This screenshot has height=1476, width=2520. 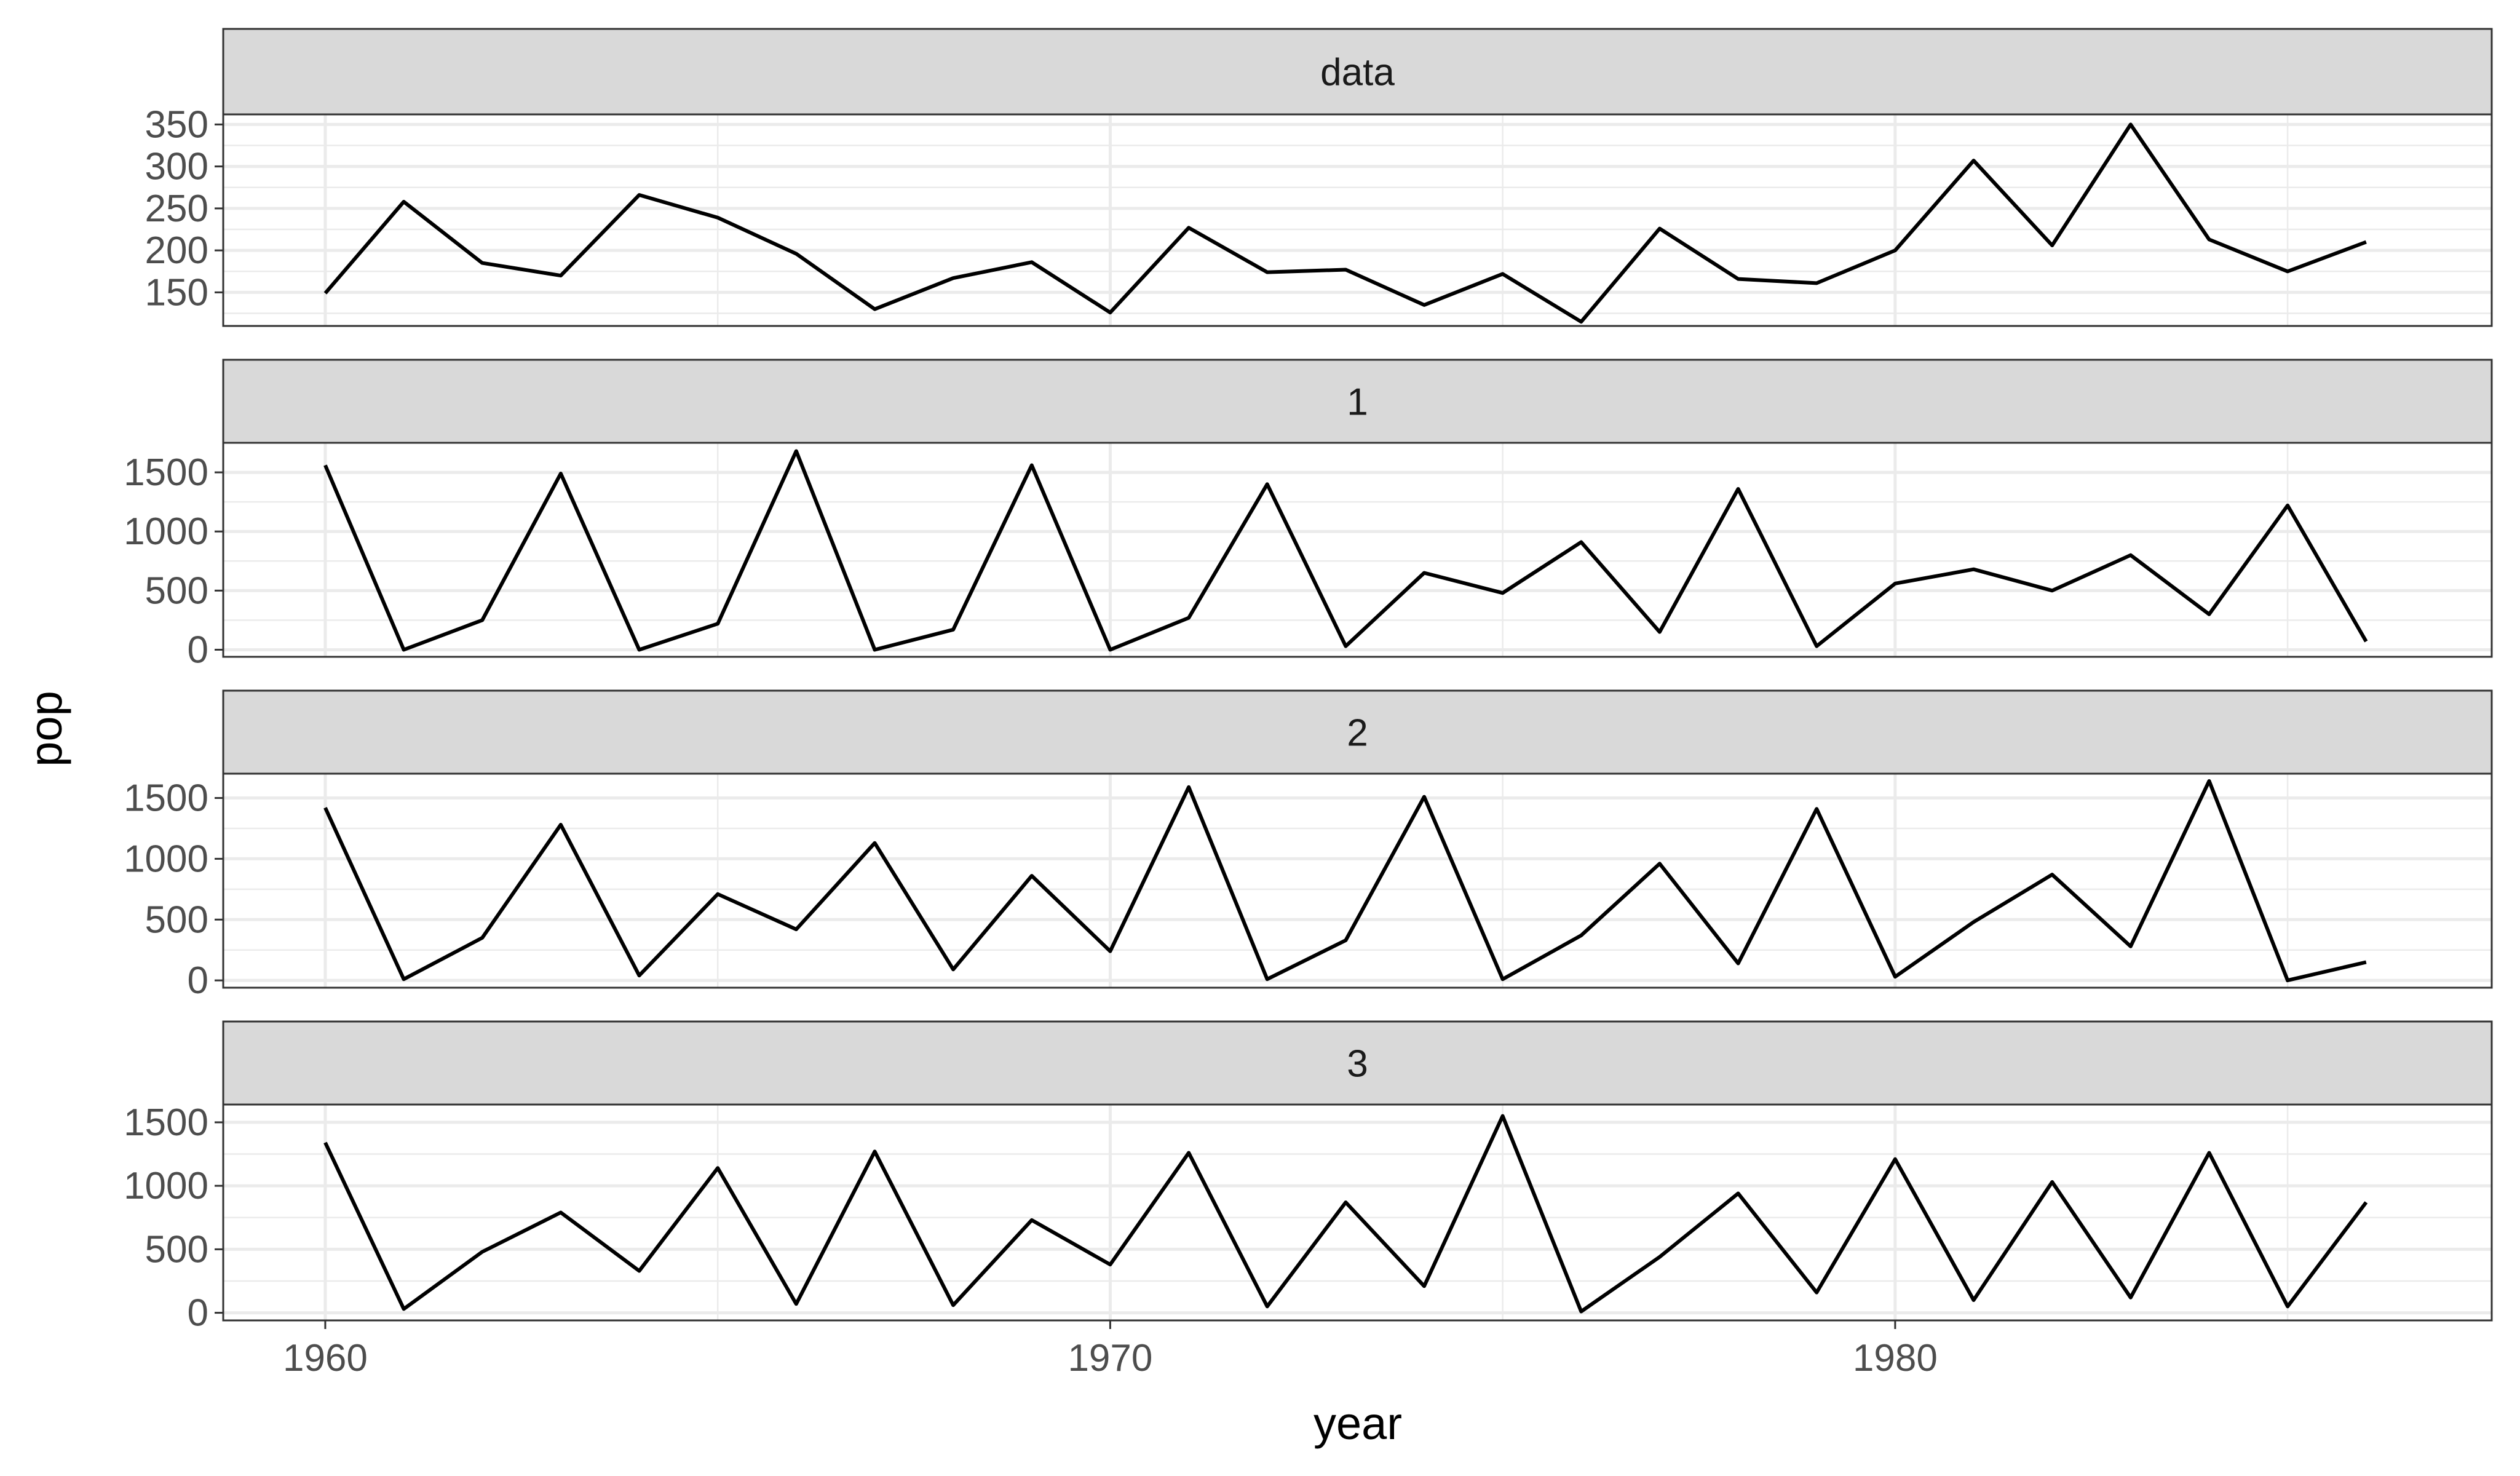 What do you see at coordinates (176, 209) in the screenshot?
I see `y-tick-label: 250` at bounding box center [176, 209].